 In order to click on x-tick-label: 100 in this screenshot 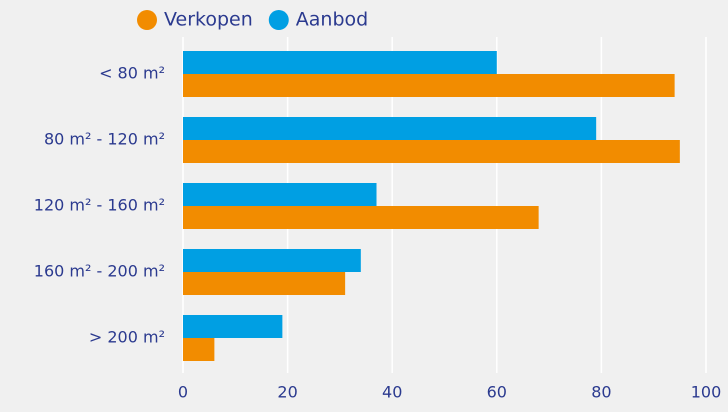, I will do `click(706, 392)`.